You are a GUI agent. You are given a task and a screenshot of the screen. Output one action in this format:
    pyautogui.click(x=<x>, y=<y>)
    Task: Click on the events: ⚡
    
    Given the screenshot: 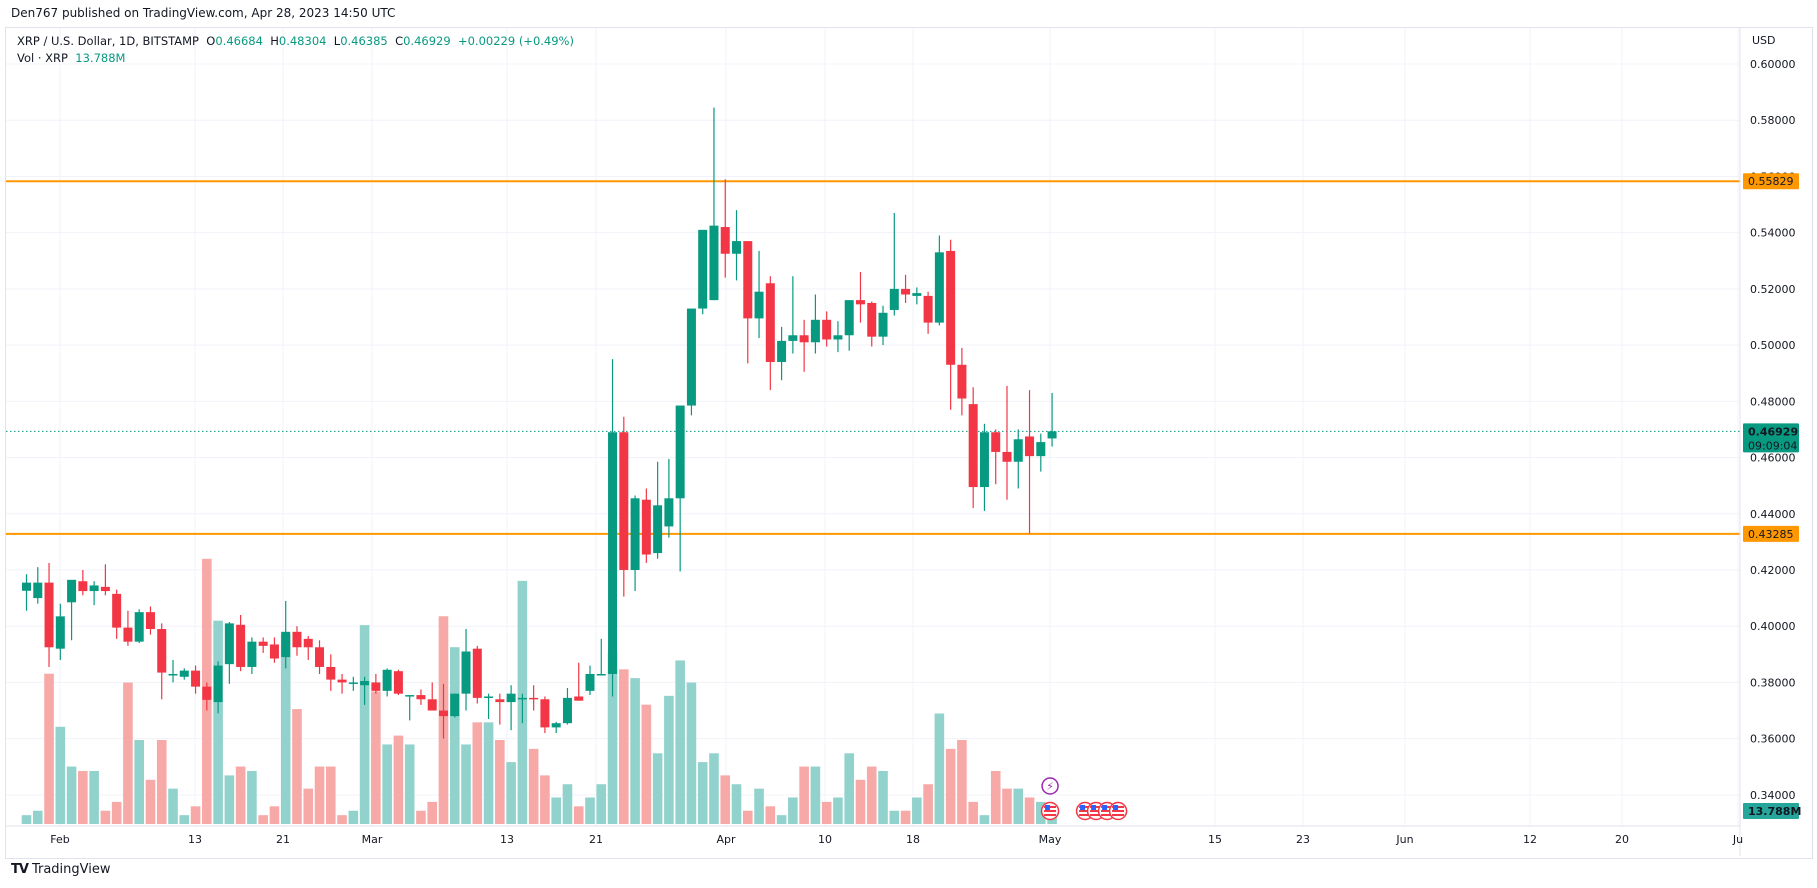 What is the action you would take?
    pyautogui.click(x=1084, y=799)
    